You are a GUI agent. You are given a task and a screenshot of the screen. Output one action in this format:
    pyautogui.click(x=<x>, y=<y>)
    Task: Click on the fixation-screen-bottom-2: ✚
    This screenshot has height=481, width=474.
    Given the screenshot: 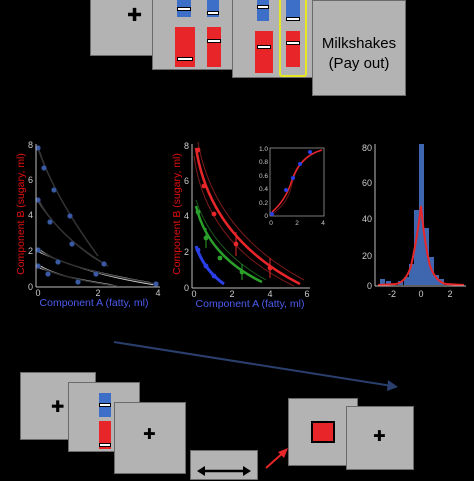 What is the action you would take?
    pyautogui.click(x=150, y=438)
    